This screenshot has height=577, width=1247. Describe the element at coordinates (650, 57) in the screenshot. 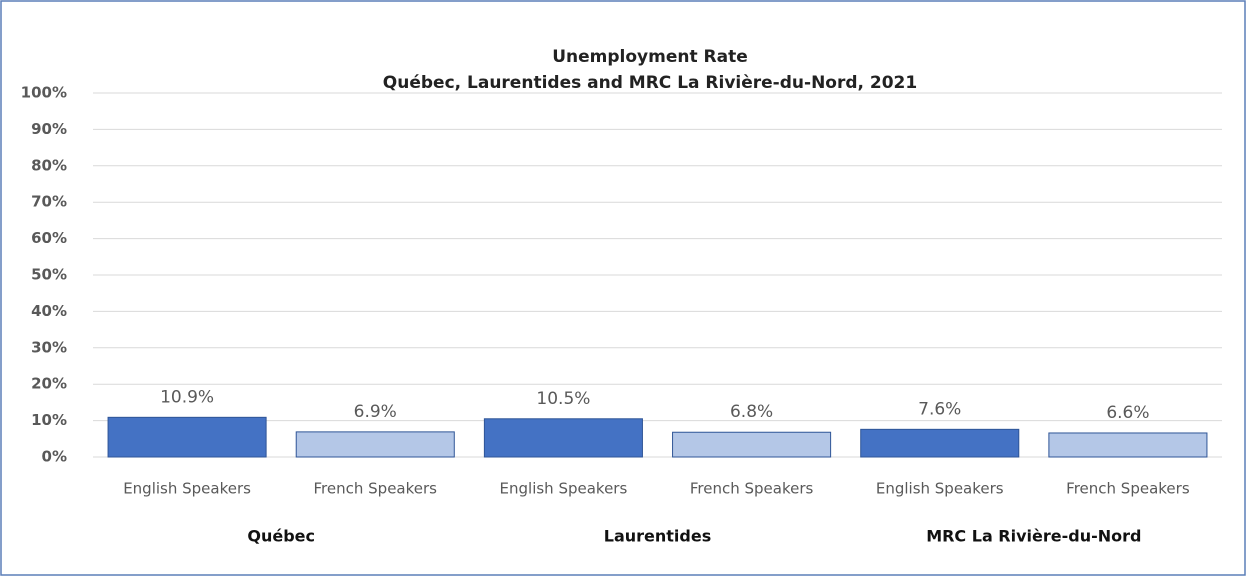

I see `chart-title: Unemployment Rate` at that location.